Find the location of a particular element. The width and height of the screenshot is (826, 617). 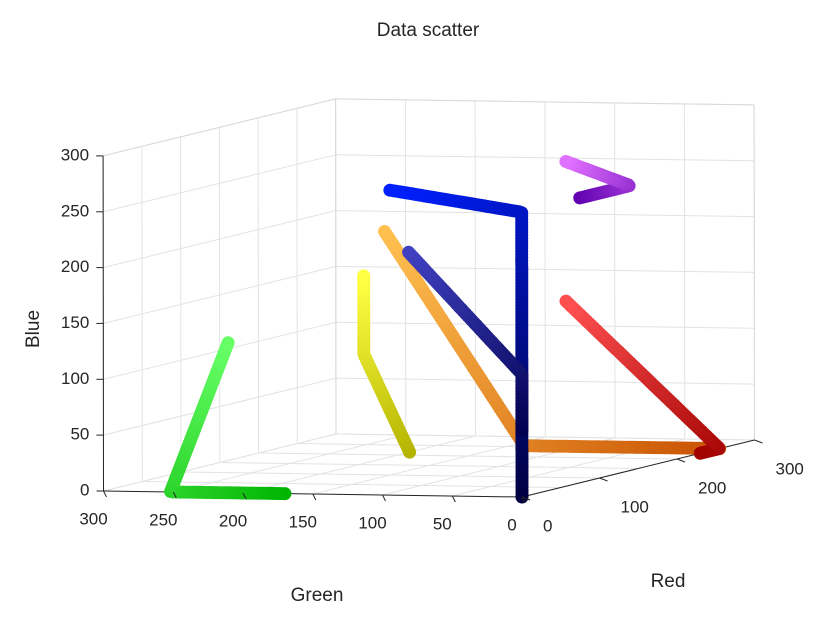

red-tick-label: 200 is located at coordinates (712, 487).